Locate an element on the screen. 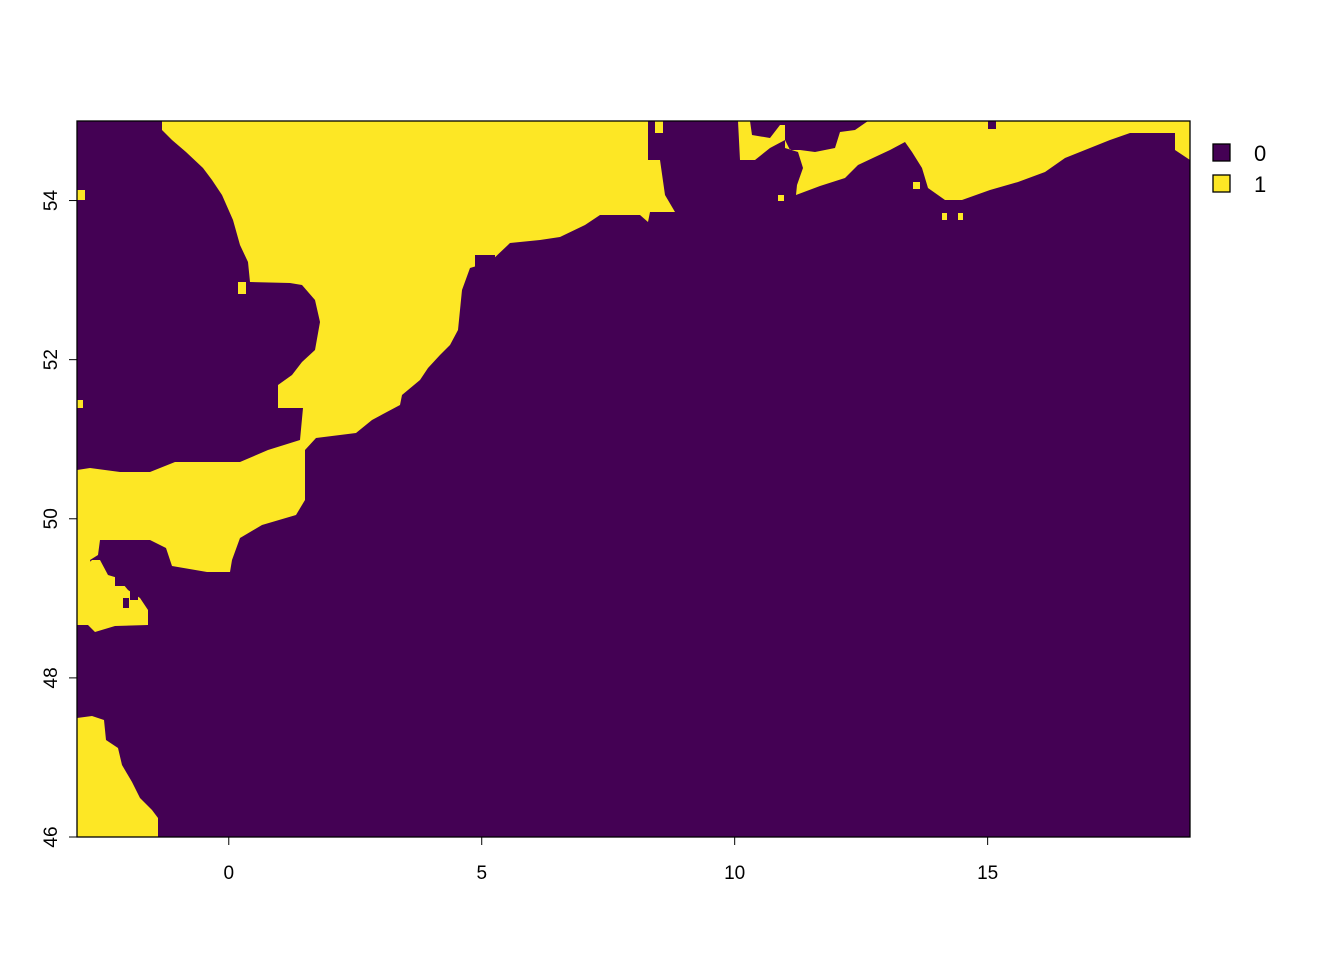 Image resolution: width=1344 pixels, height=960 pixels. region-denmark-coast is located at coordinates (964, 160).